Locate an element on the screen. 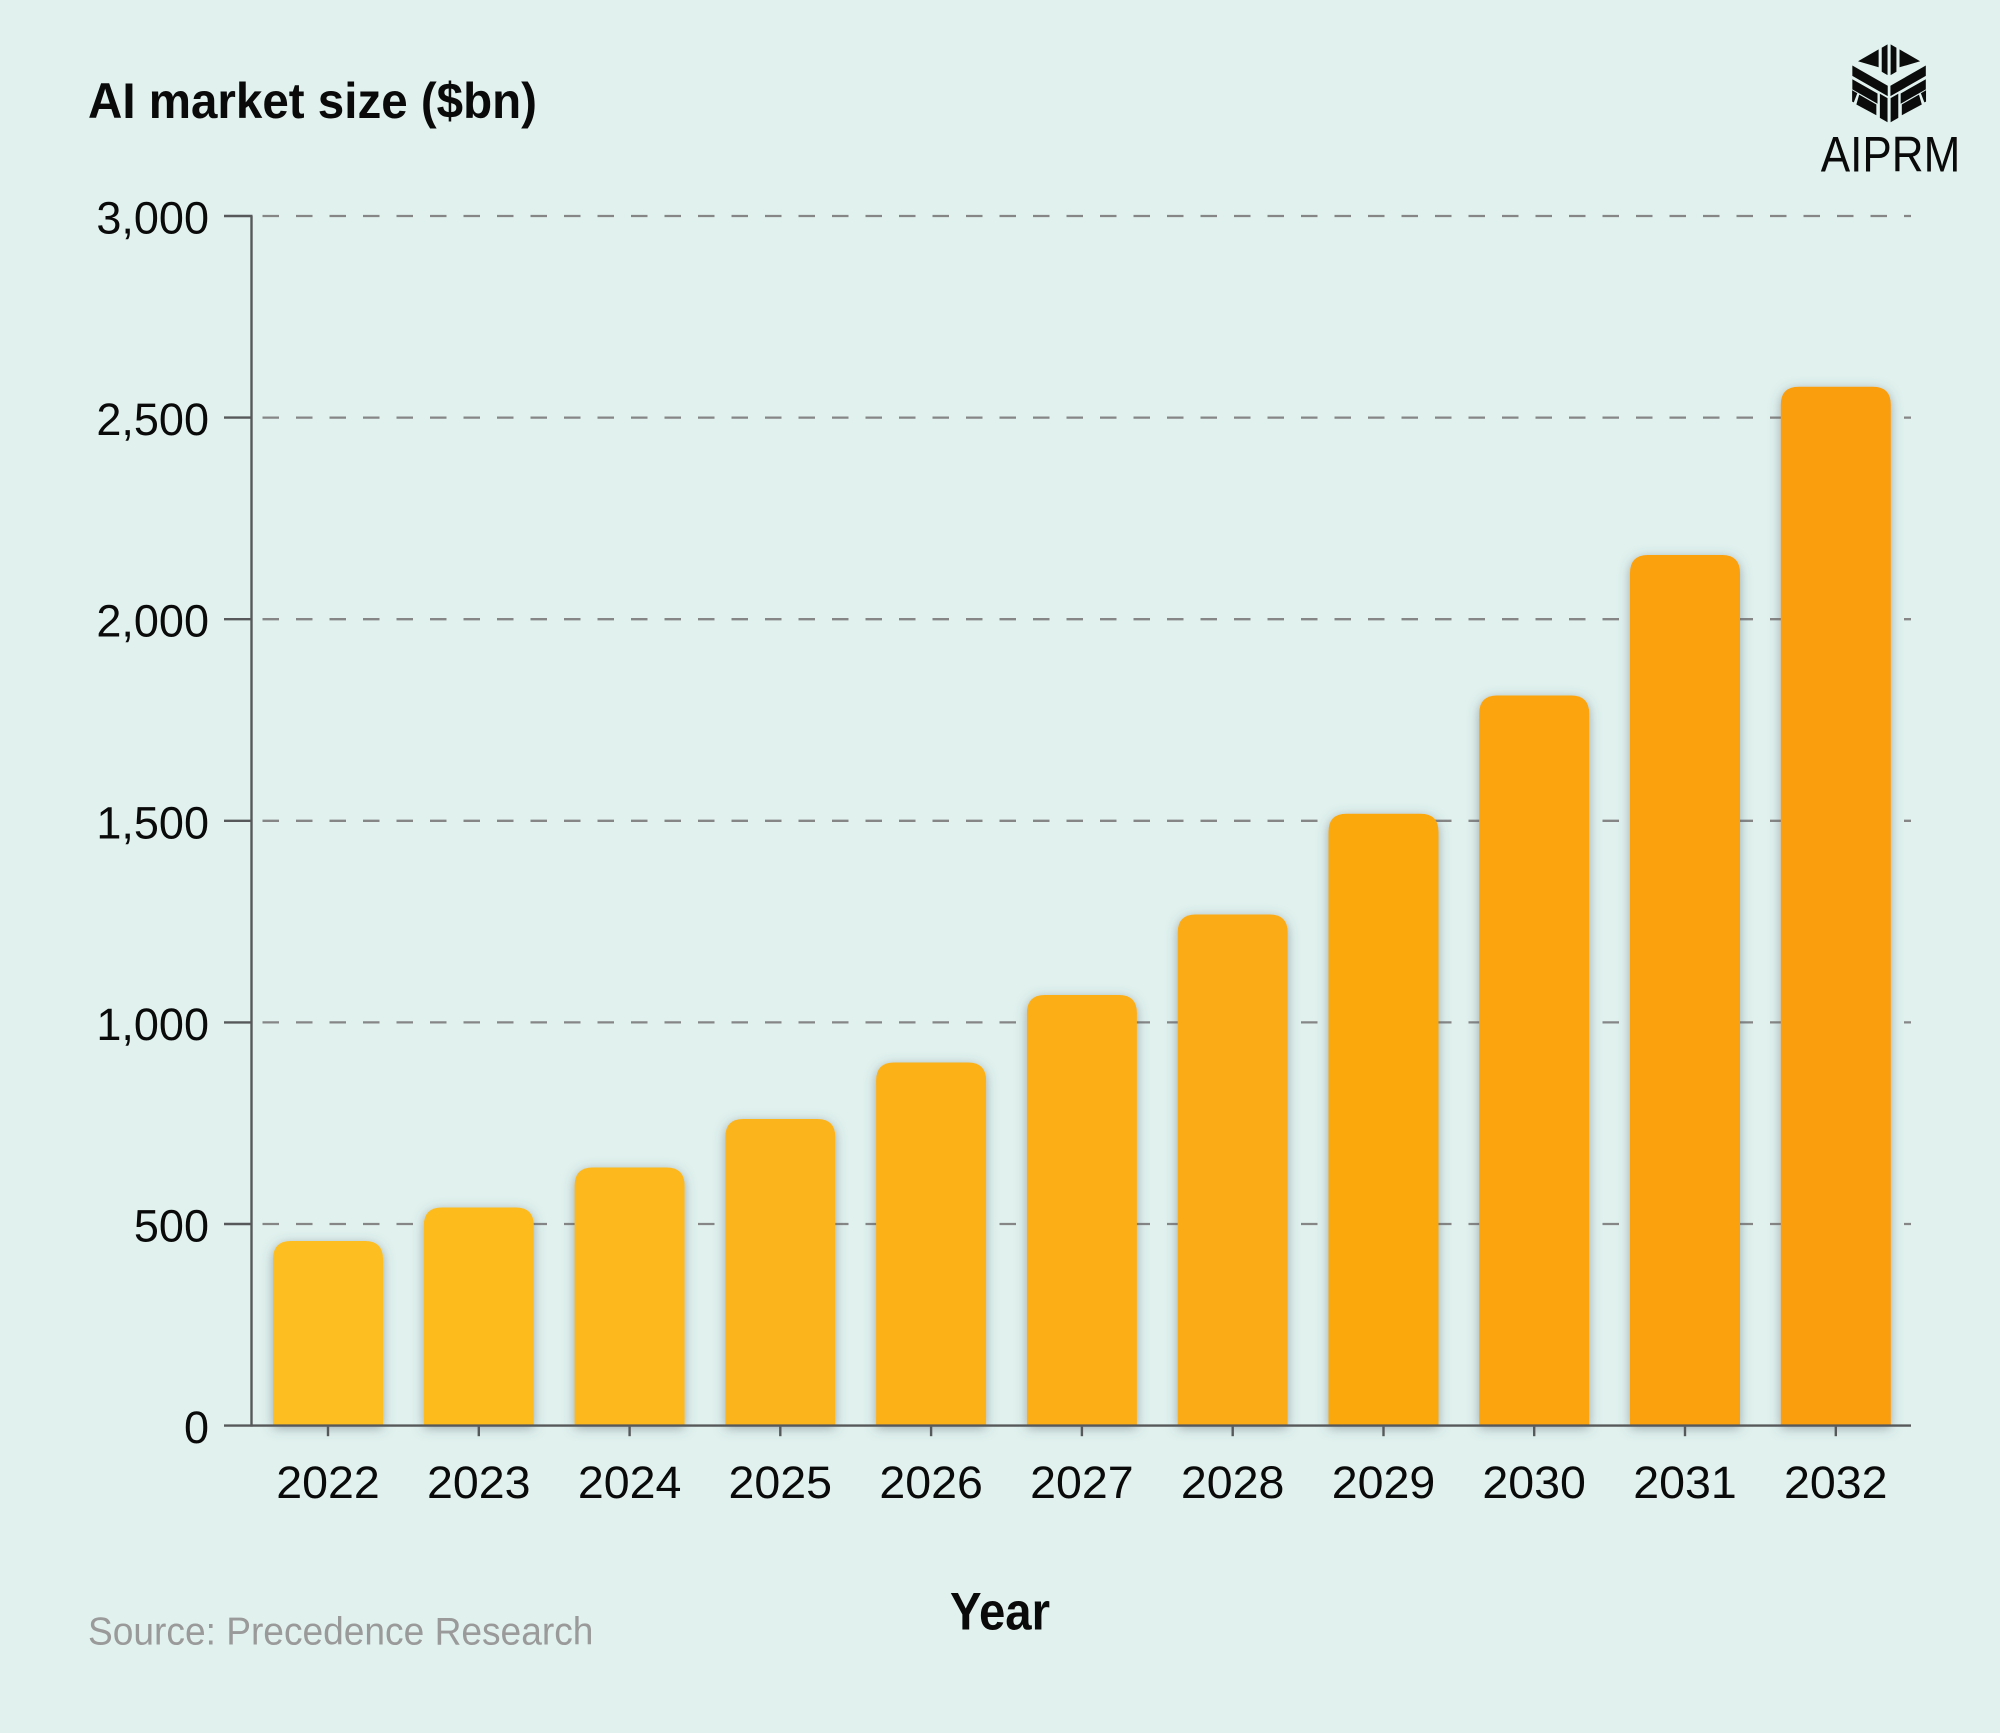  svg-text: 2022 is located at coordinates (328, 1482).